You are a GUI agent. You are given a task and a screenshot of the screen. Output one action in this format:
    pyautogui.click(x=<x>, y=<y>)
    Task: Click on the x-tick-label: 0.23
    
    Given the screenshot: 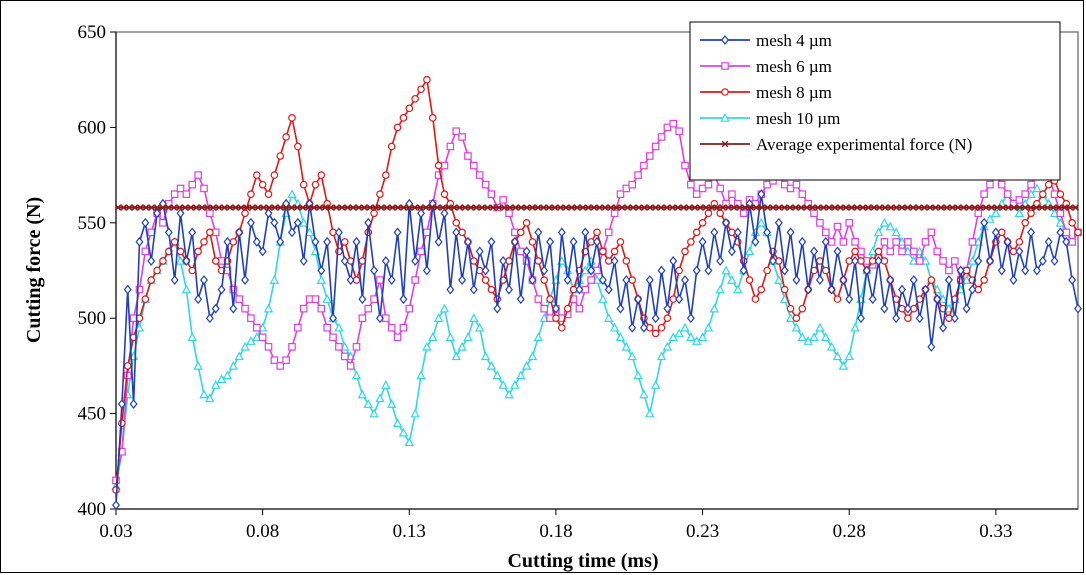 What is the action you would take?
    pyautogui.click(x=702, y=531)
    